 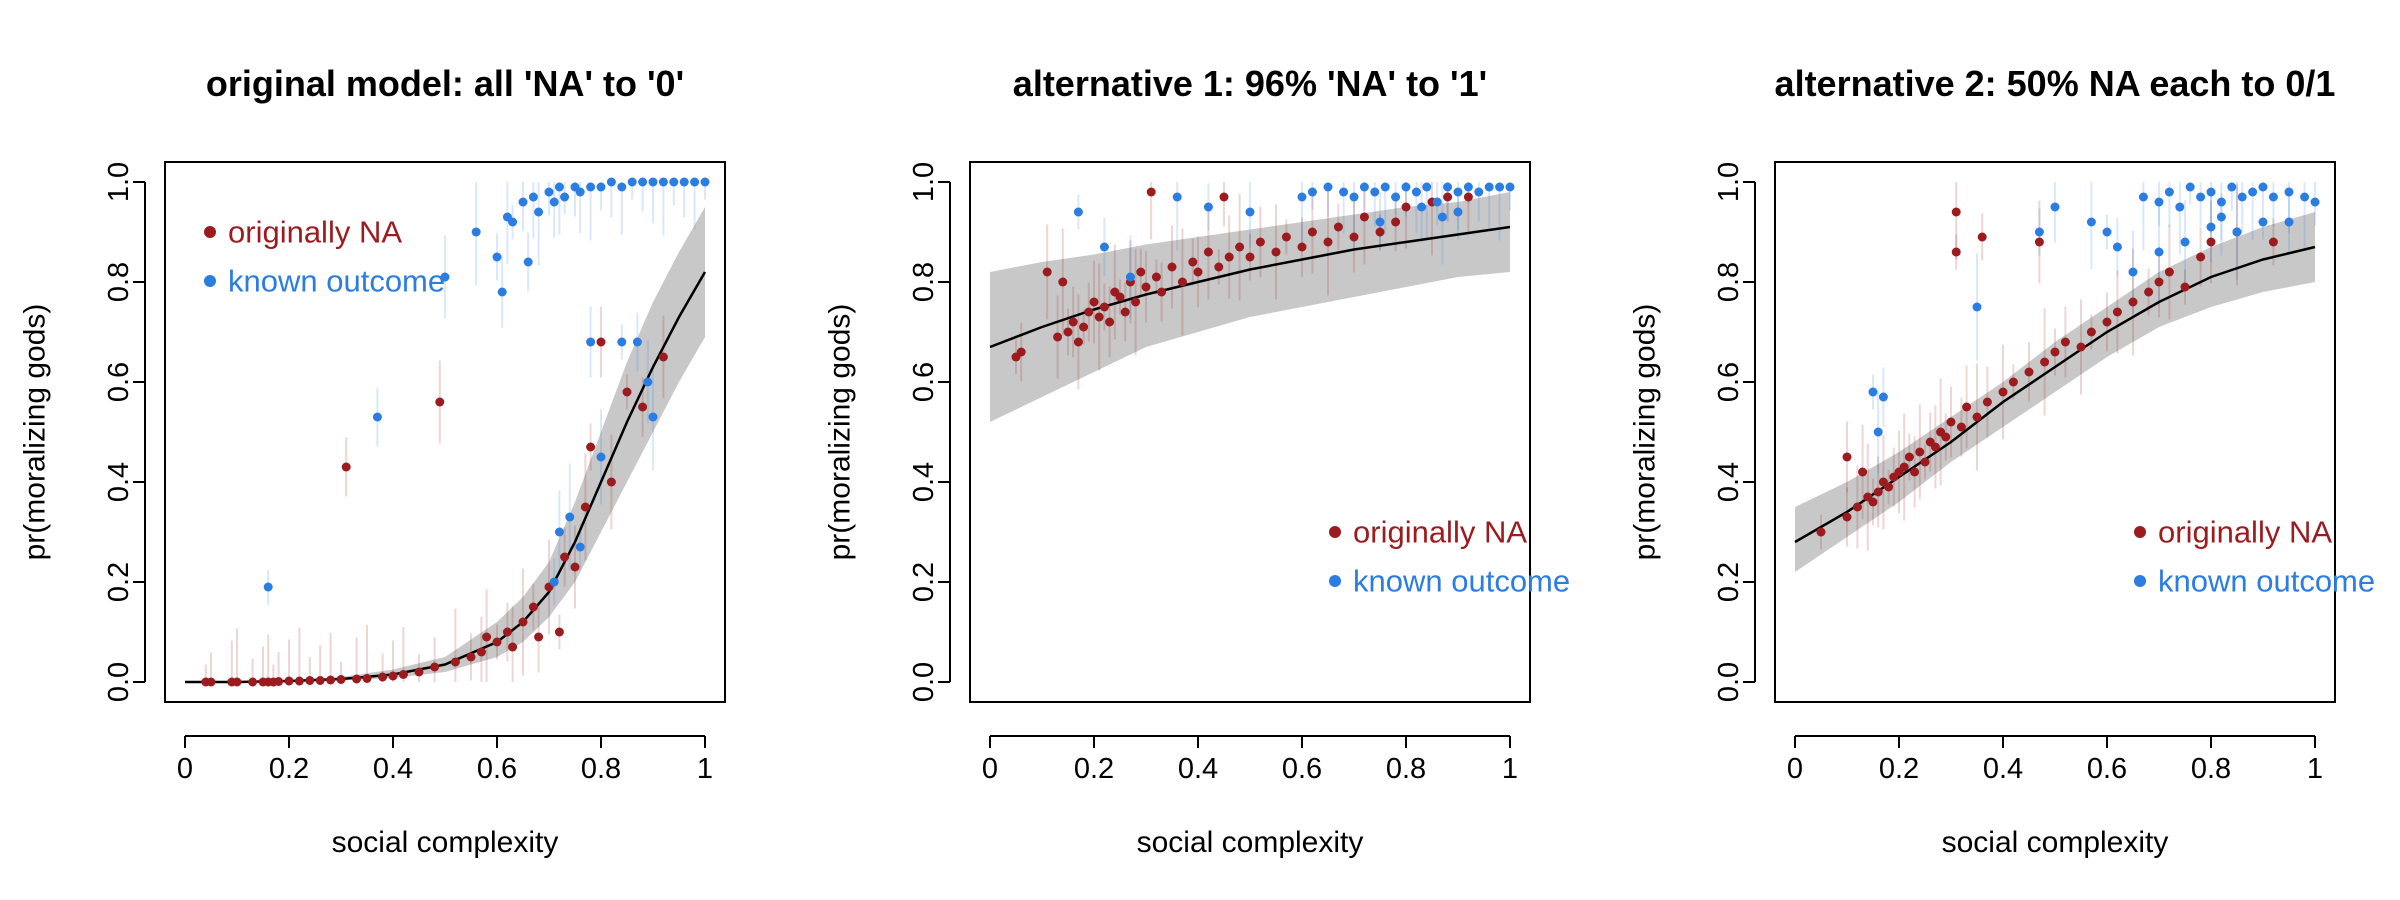 I want to click on y-tick-label: 0.2, so click(x=119, y=582).